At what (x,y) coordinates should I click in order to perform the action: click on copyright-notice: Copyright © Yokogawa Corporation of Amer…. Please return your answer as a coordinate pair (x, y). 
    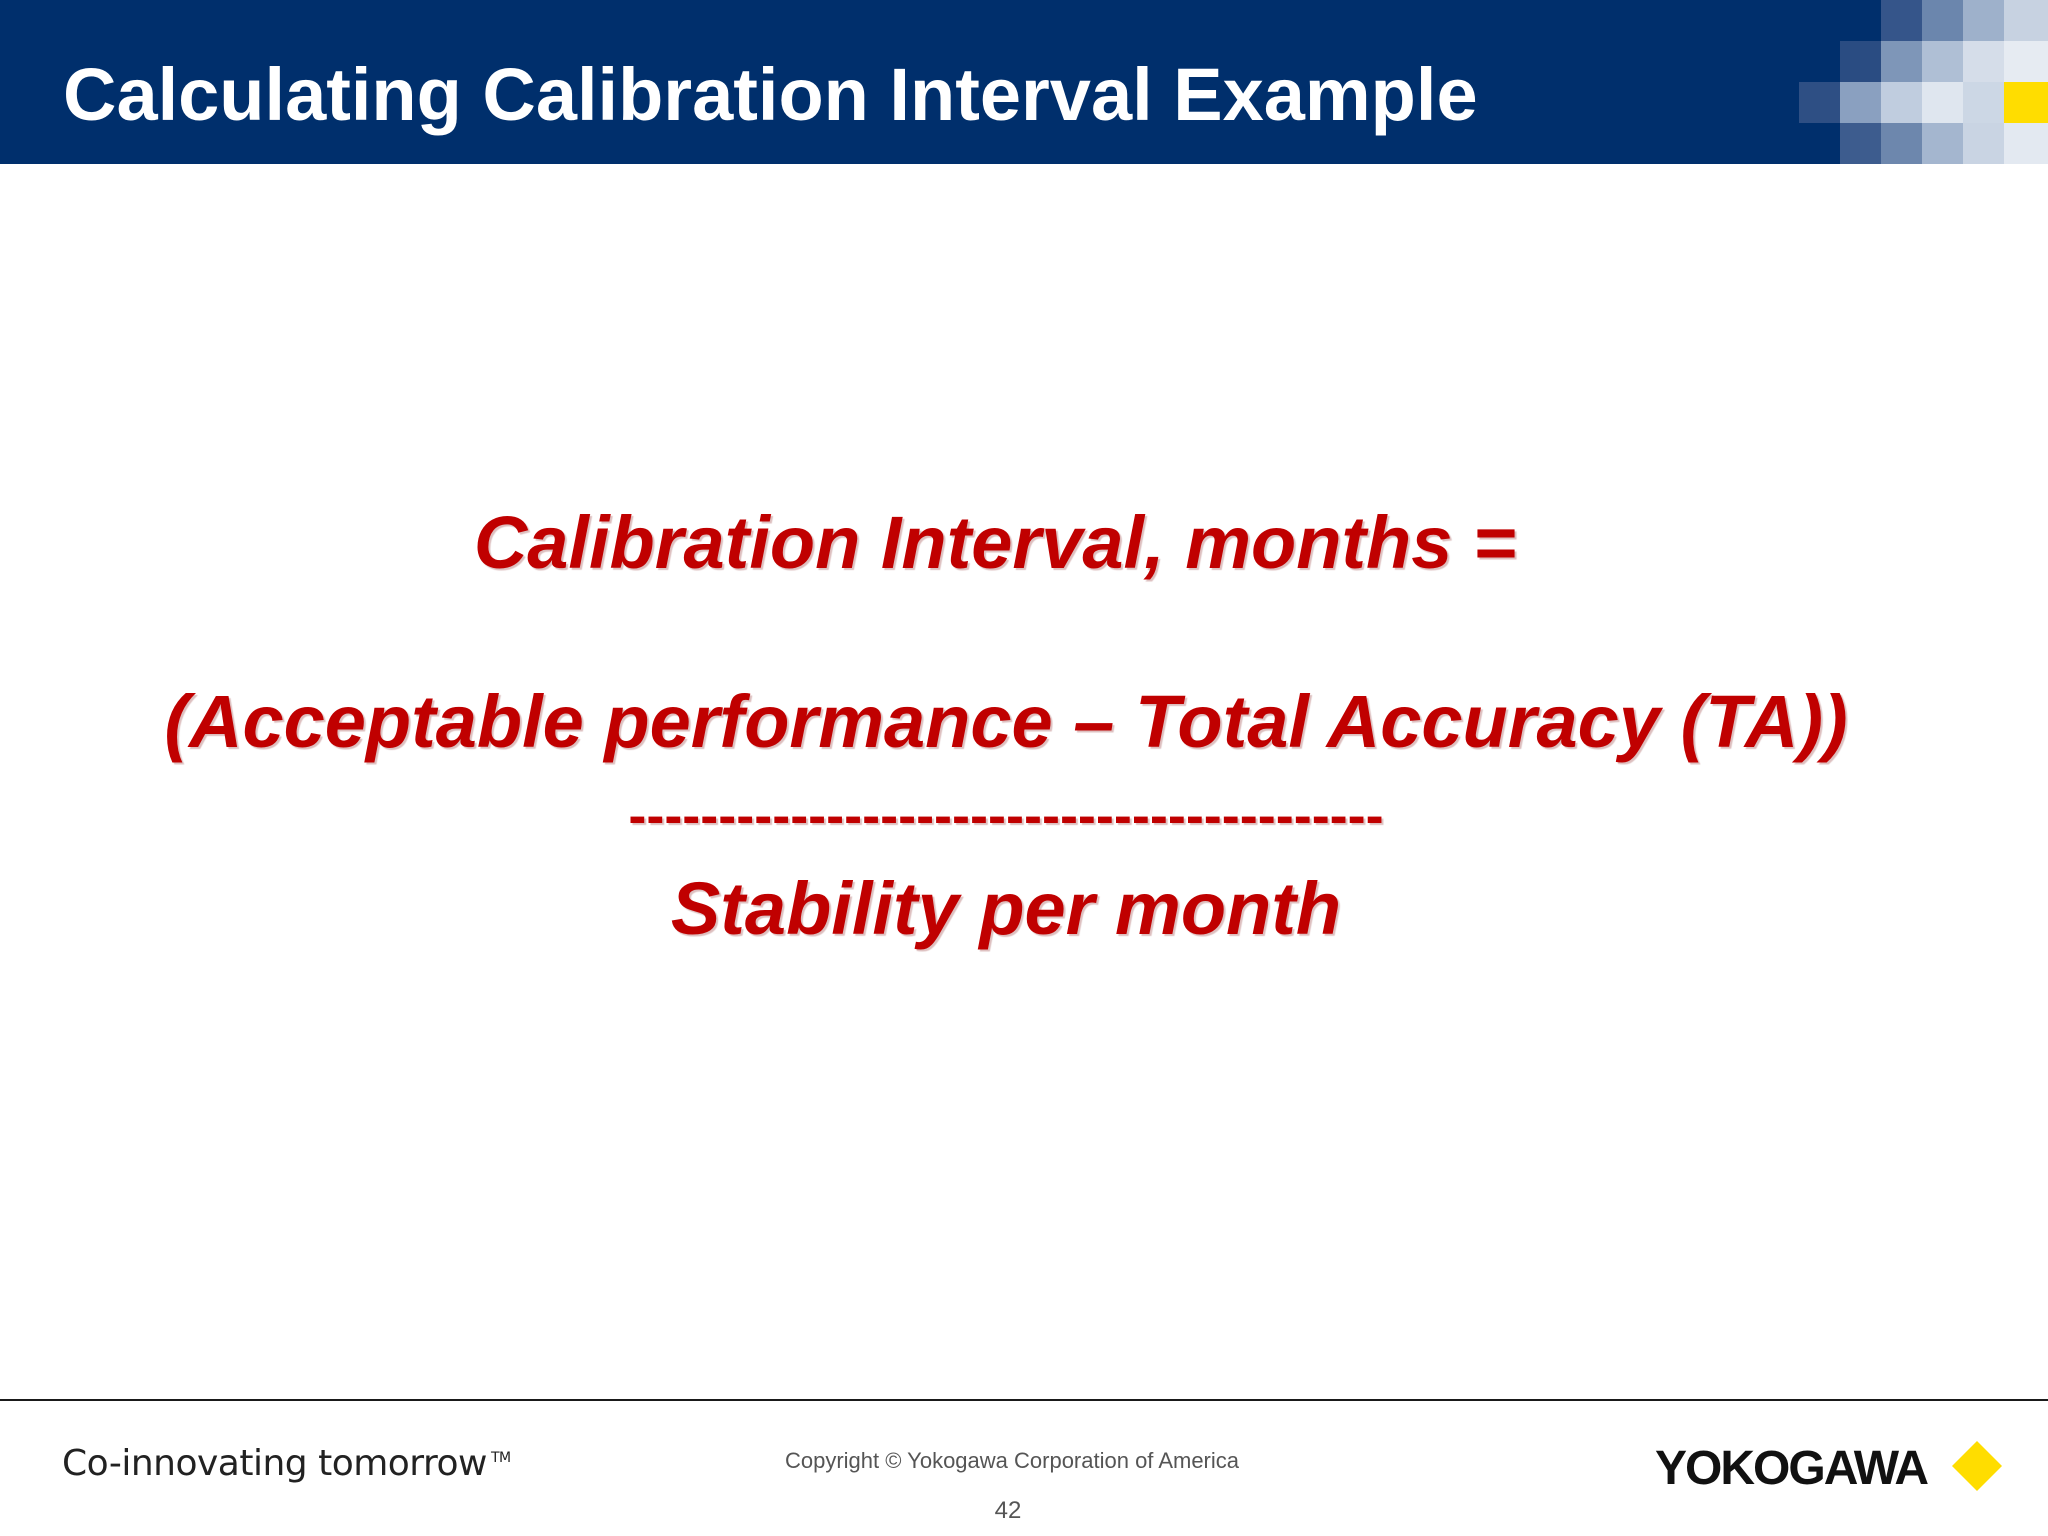
    Looking at the image, I should click on (1012, 1460).